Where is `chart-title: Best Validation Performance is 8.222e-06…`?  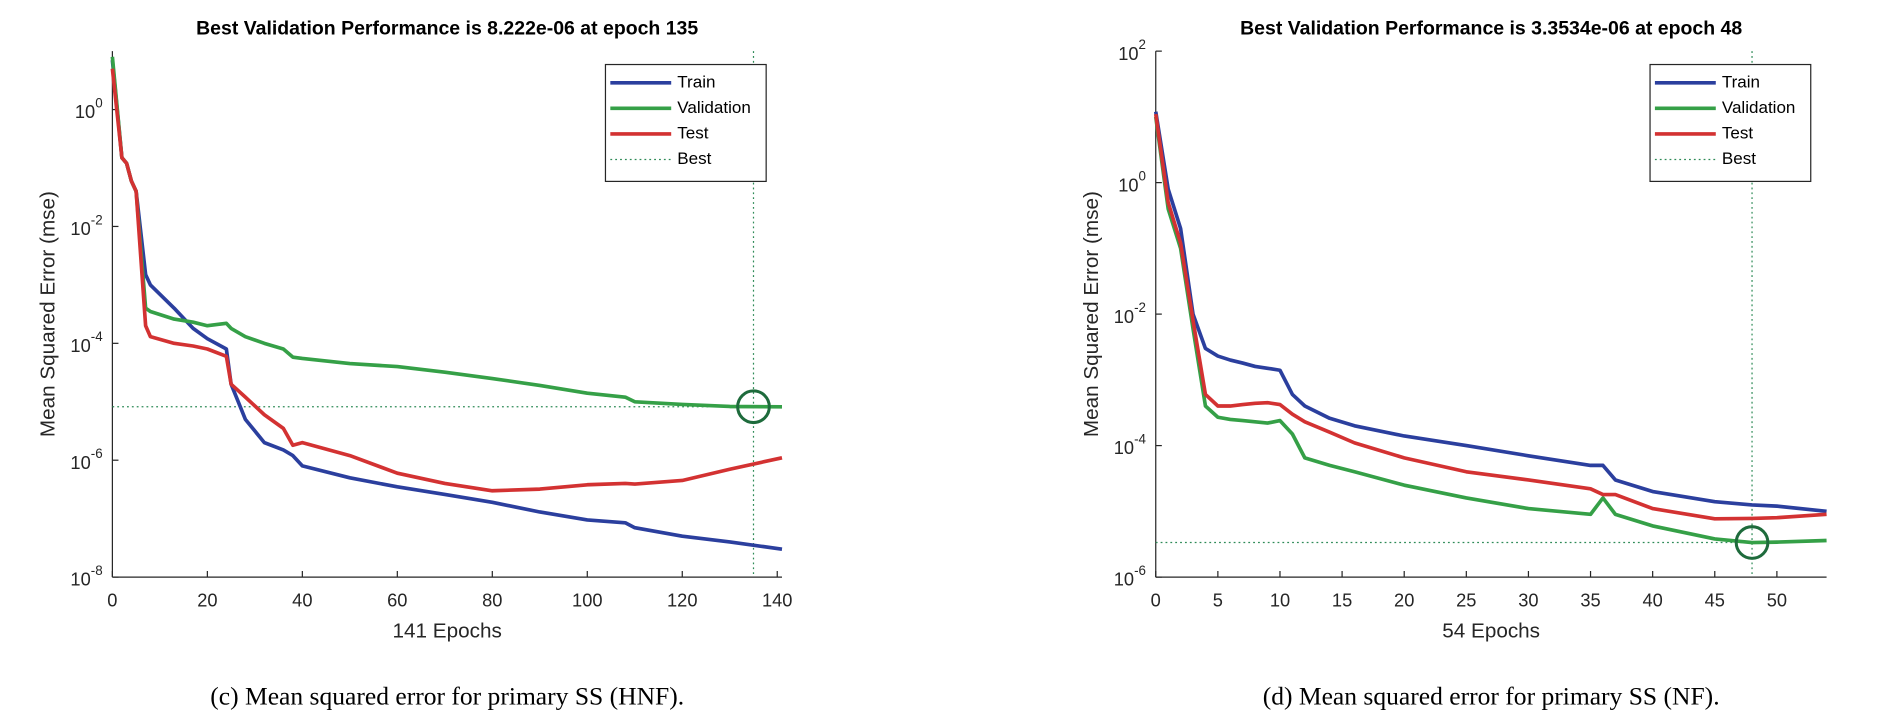 chart-title: Best Validation Performance is 8.222e-06… is located at coordinates (447, 28).